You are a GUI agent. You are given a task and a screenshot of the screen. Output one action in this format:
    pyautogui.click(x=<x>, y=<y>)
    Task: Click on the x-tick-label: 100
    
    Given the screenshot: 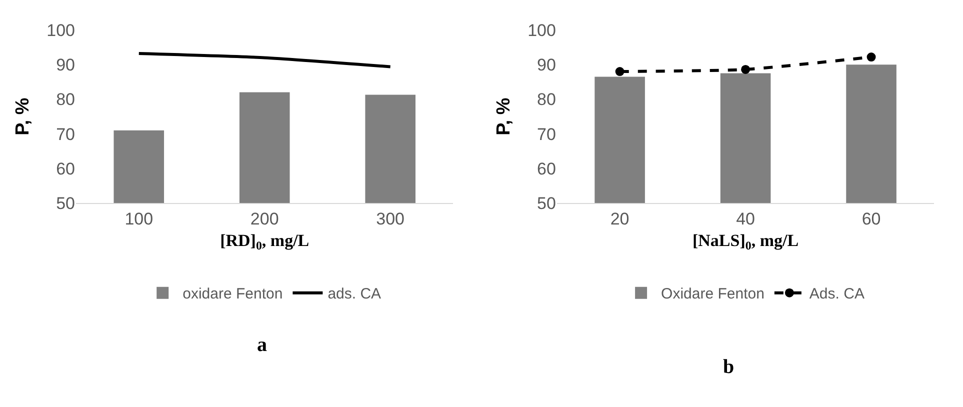 What is the action you would take?
    pyautogui.click(x=139, y=218)
    